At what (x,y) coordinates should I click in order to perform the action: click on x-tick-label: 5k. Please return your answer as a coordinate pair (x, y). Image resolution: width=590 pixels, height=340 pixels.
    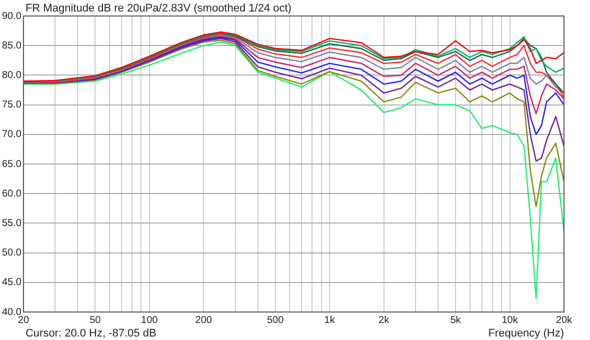
    Looking at the image, I should click on (456, 320).